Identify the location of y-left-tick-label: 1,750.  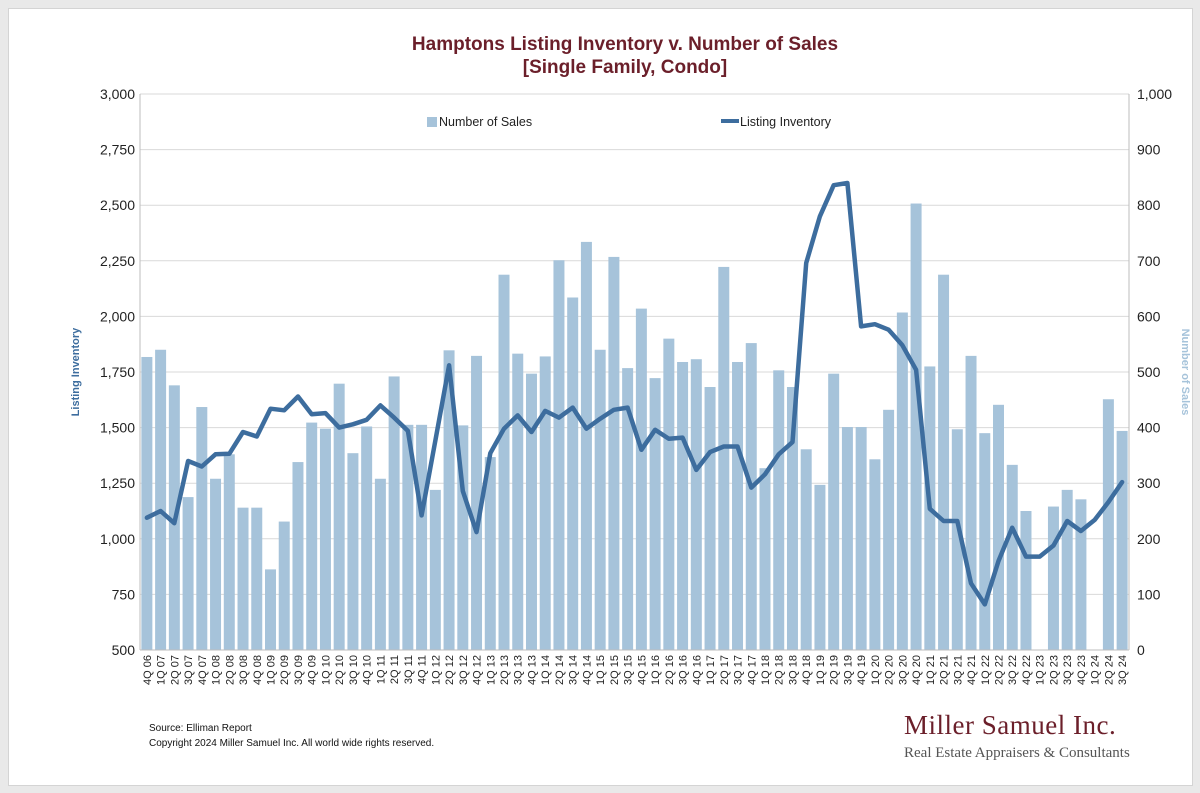
(117, 372).